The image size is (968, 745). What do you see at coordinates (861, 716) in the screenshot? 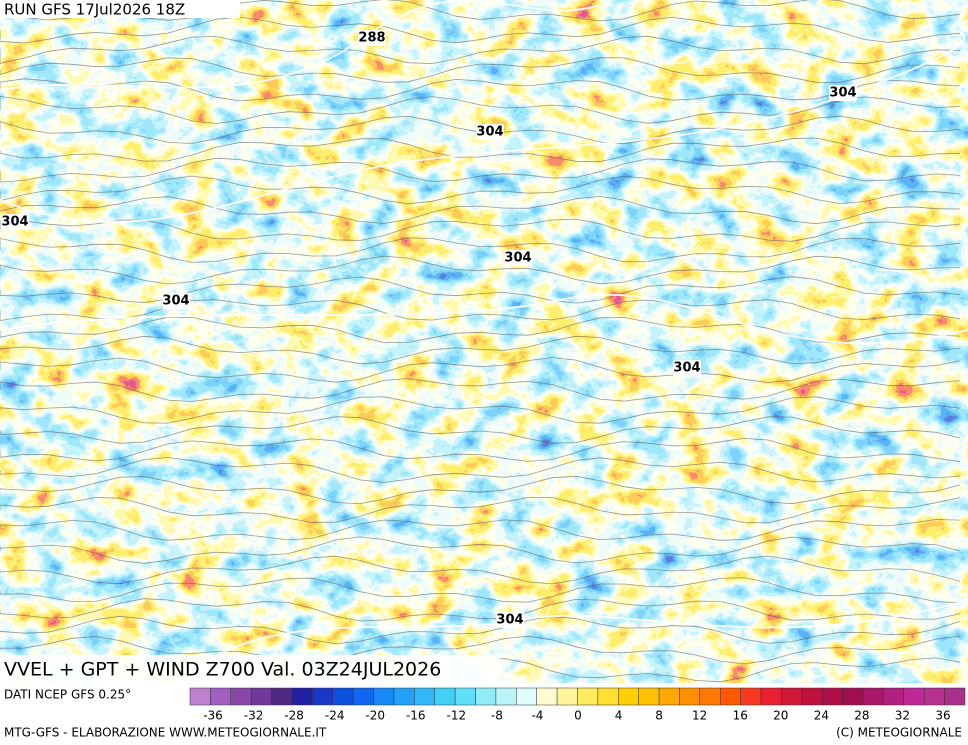
I see `colorbar-tick-label: 28` at bounding box center [861, 716].